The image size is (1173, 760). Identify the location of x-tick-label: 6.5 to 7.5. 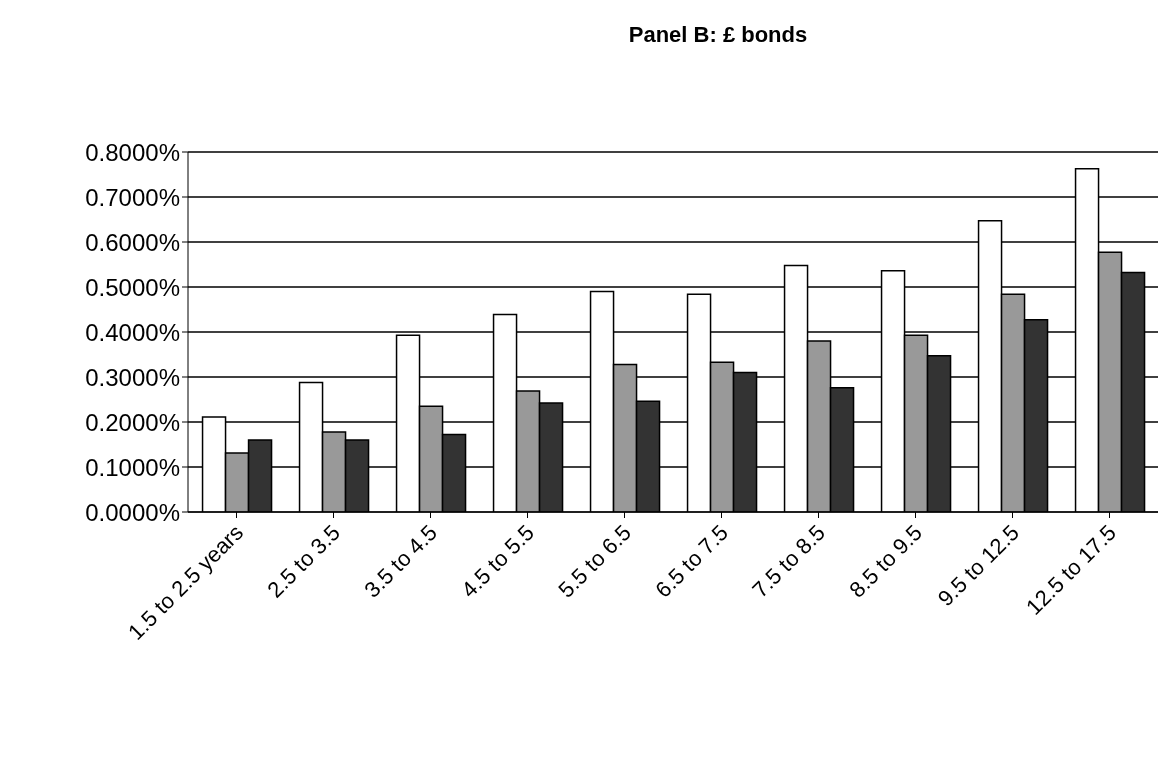
(692, 561).